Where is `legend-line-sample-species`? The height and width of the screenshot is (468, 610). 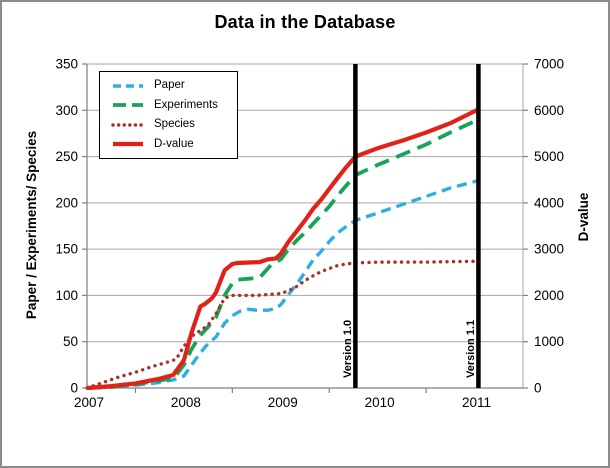
legend-line-sample-species is located at coordinates (128, 125).